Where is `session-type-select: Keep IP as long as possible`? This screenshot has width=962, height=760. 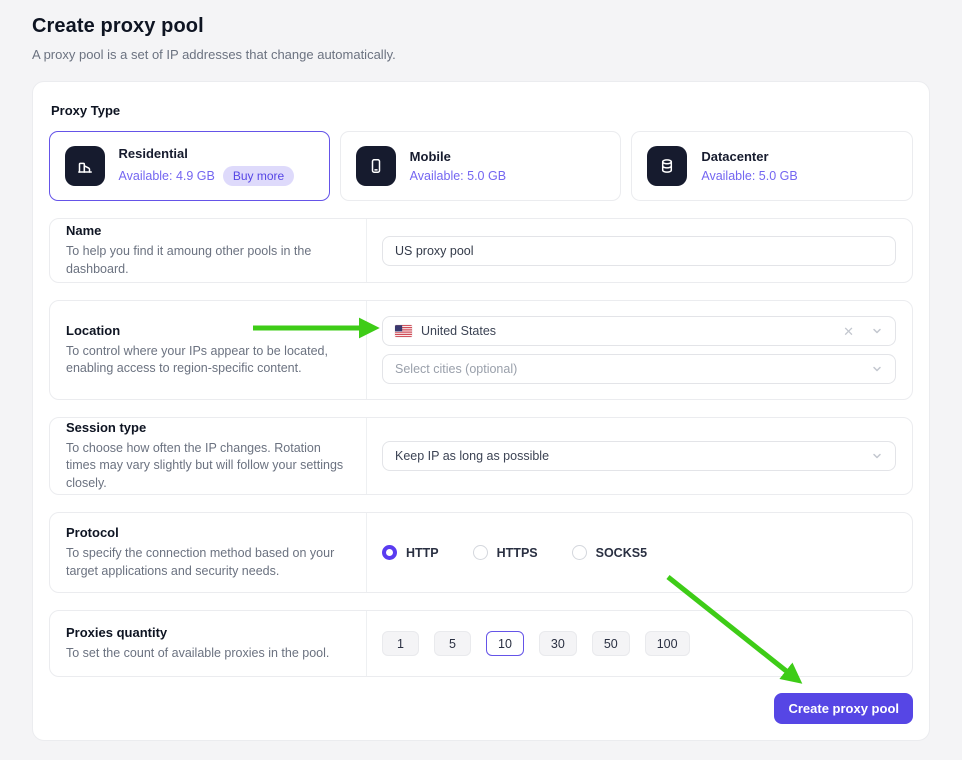 session-type-select: Keep IP as long as possible is located at coordinates (639, 456).